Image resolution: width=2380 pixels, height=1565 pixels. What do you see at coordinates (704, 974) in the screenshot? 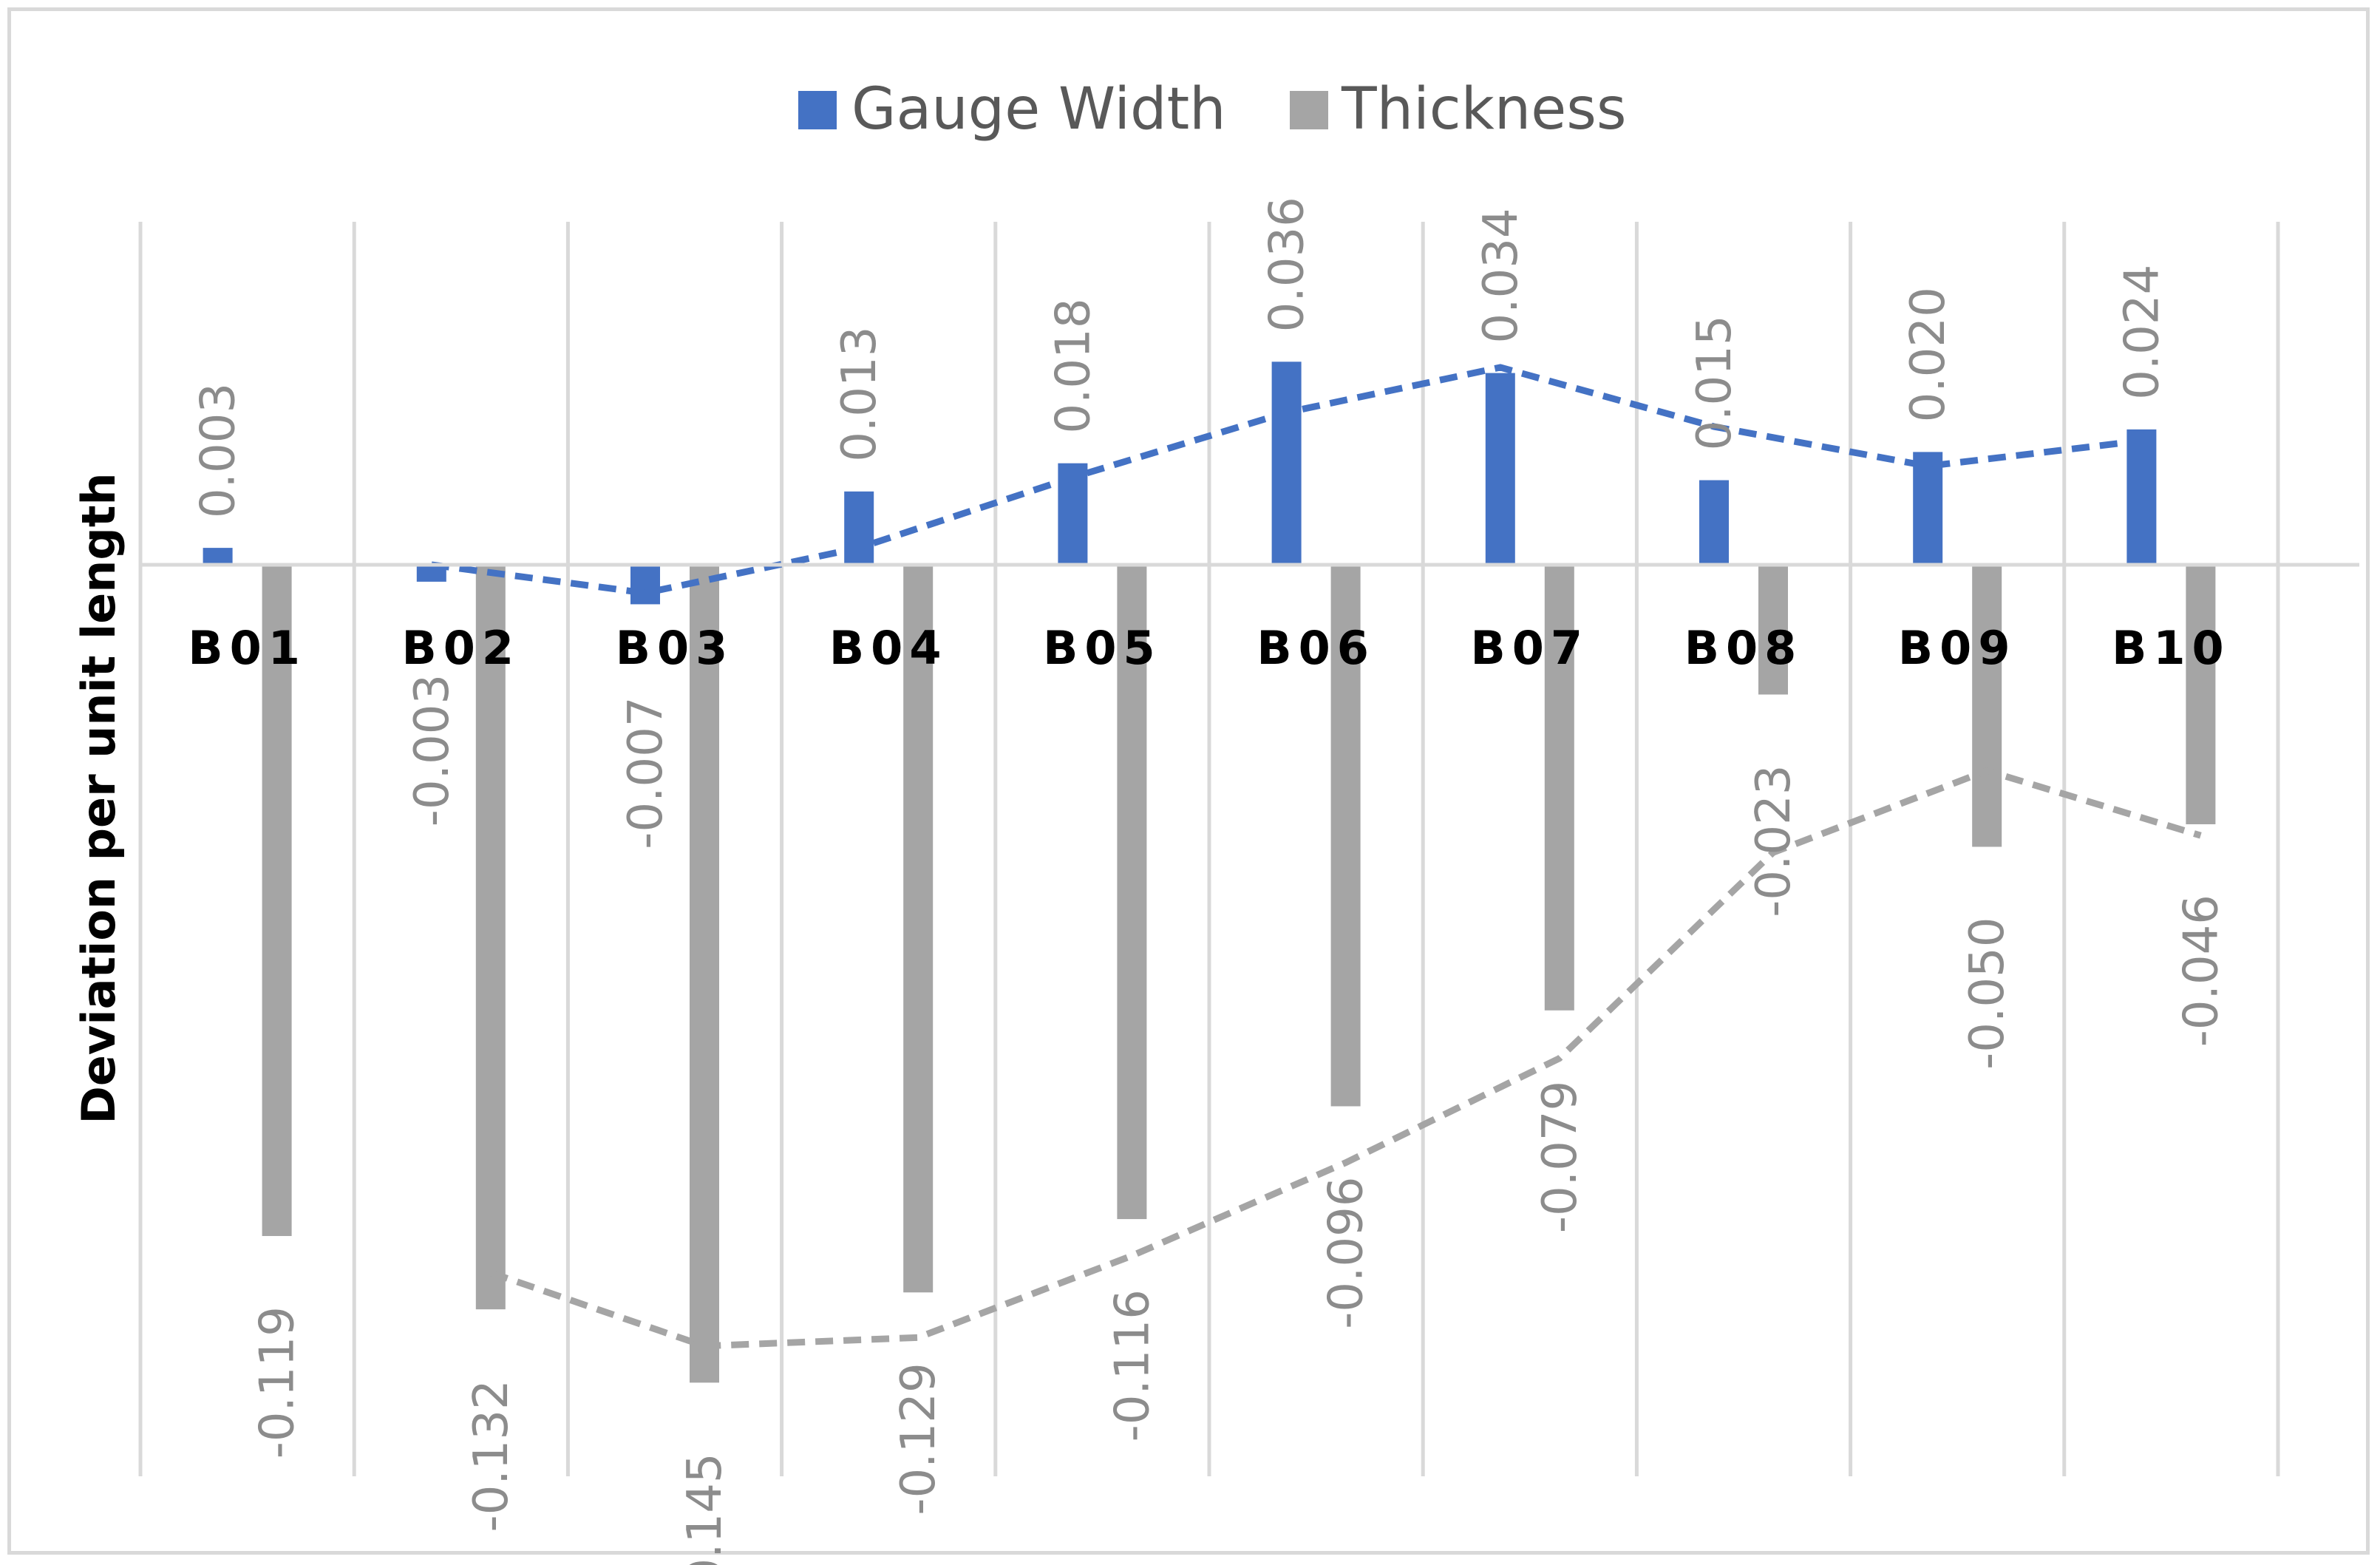
I see `bar-thickness-b03` at bounding box center [704, 974].